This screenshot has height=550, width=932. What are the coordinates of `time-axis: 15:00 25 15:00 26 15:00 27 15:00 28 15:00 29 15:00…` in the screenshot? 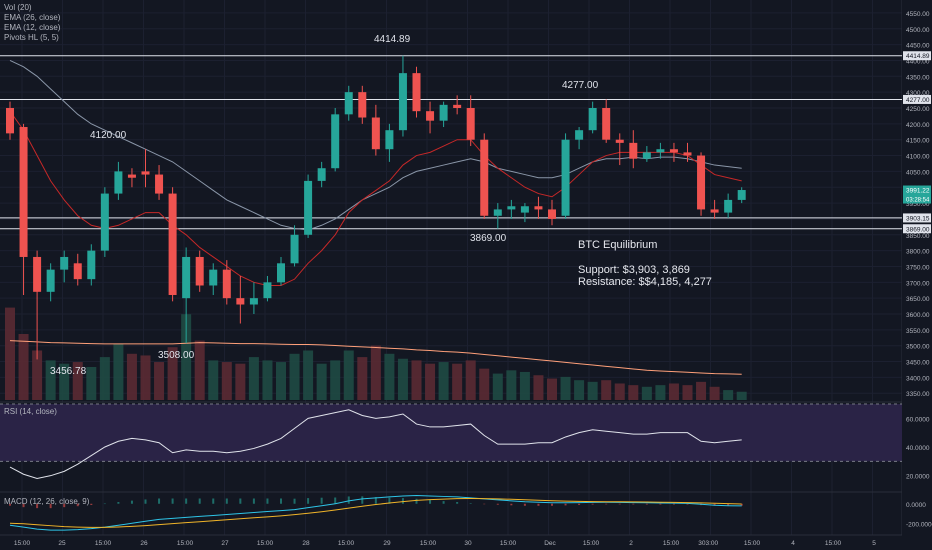 It's located at (445, 543).